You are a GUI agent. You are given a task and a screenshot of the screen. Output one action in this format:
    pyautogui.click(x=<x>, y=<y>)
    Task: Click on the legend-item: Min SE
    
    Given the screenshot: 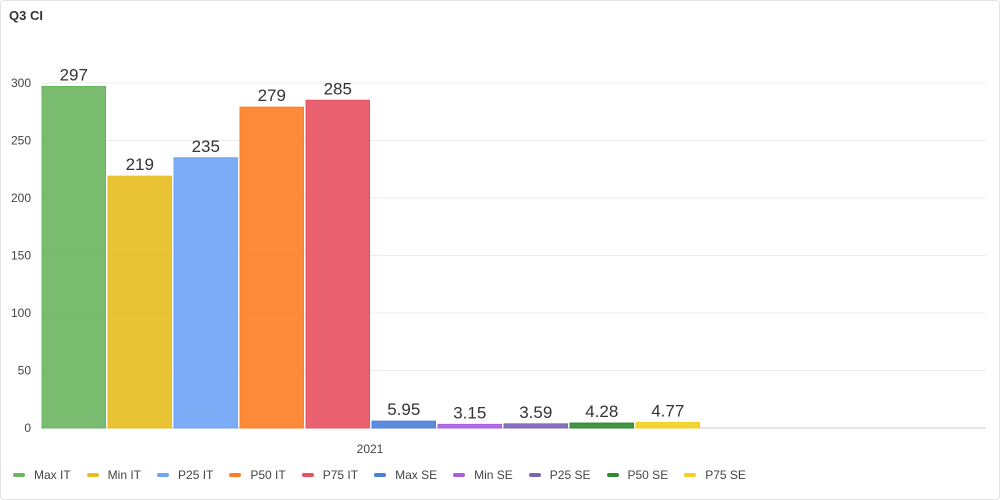 What is the action you would take?
    pyautogui.click(x=483, y=475)
    